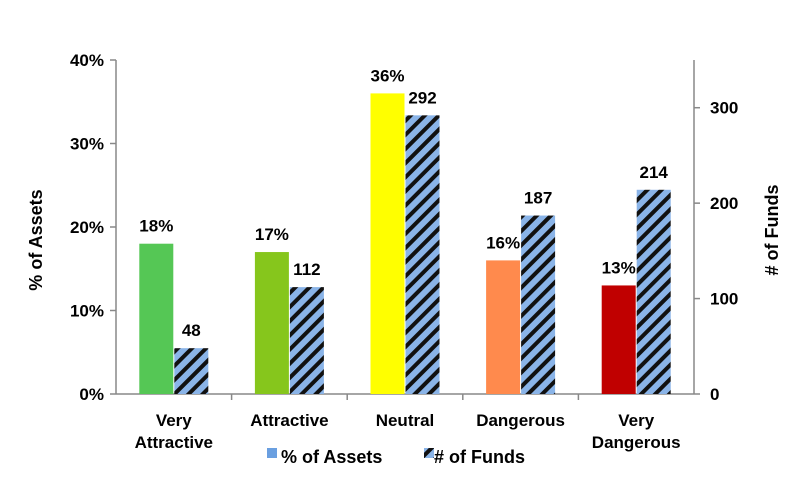  I want to click on legend-label-funds: # of Funds, so click(479, 457).